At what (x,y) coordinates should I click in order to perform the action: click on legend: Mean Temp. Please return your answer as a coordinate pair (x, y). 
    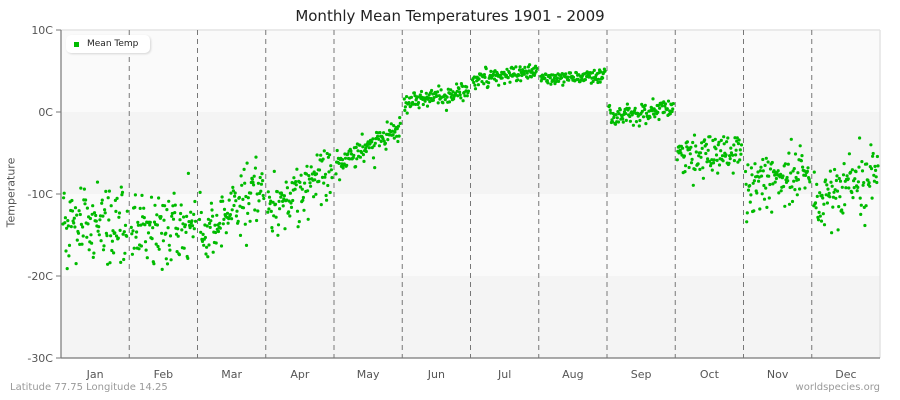
    Looking at the image, I should click on (108, 44).